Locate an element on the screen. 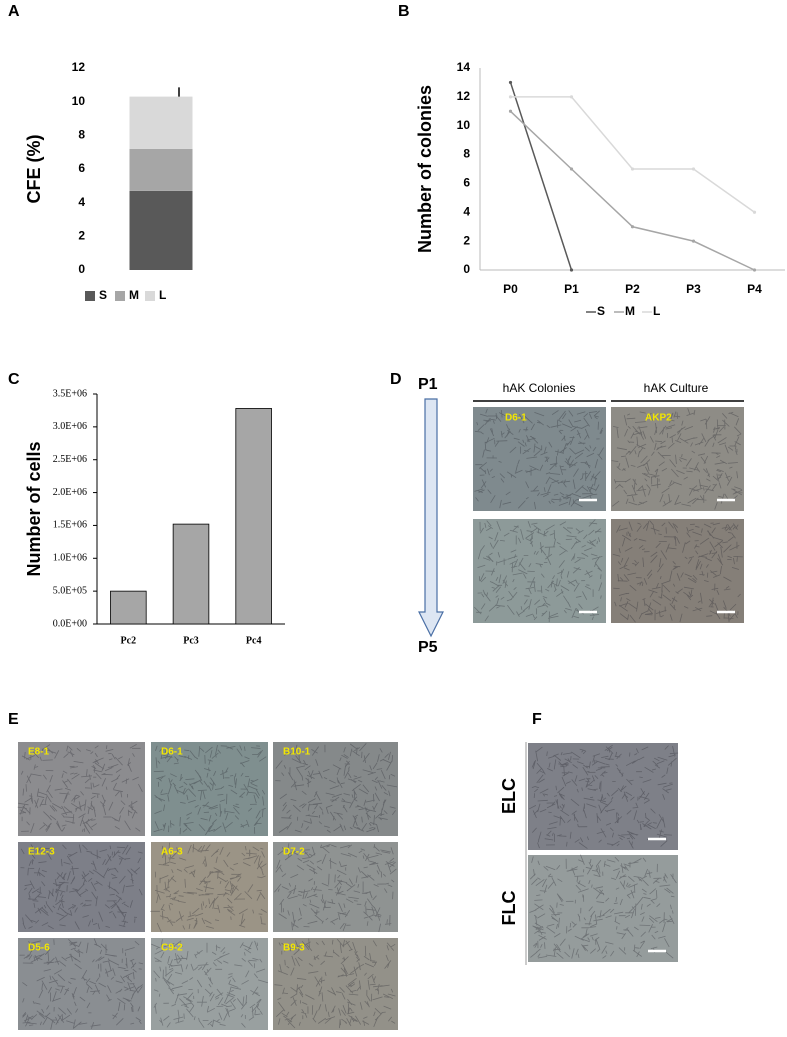 Image resolution: width=787 pixels, height=1037 pixels. image-label: D6-1 is located at coordinates (516, 418).